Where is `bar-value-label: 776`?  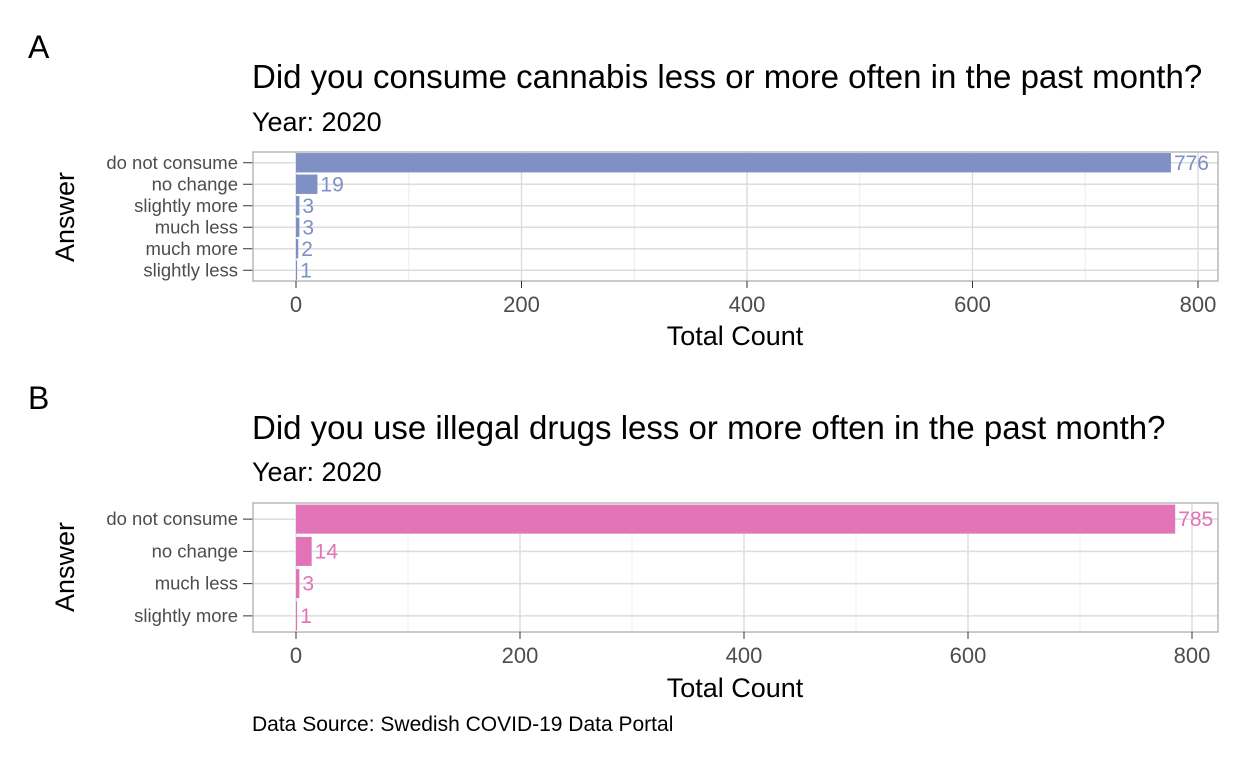 bar-value-label: 776 is located at coordinates (1191, 163).